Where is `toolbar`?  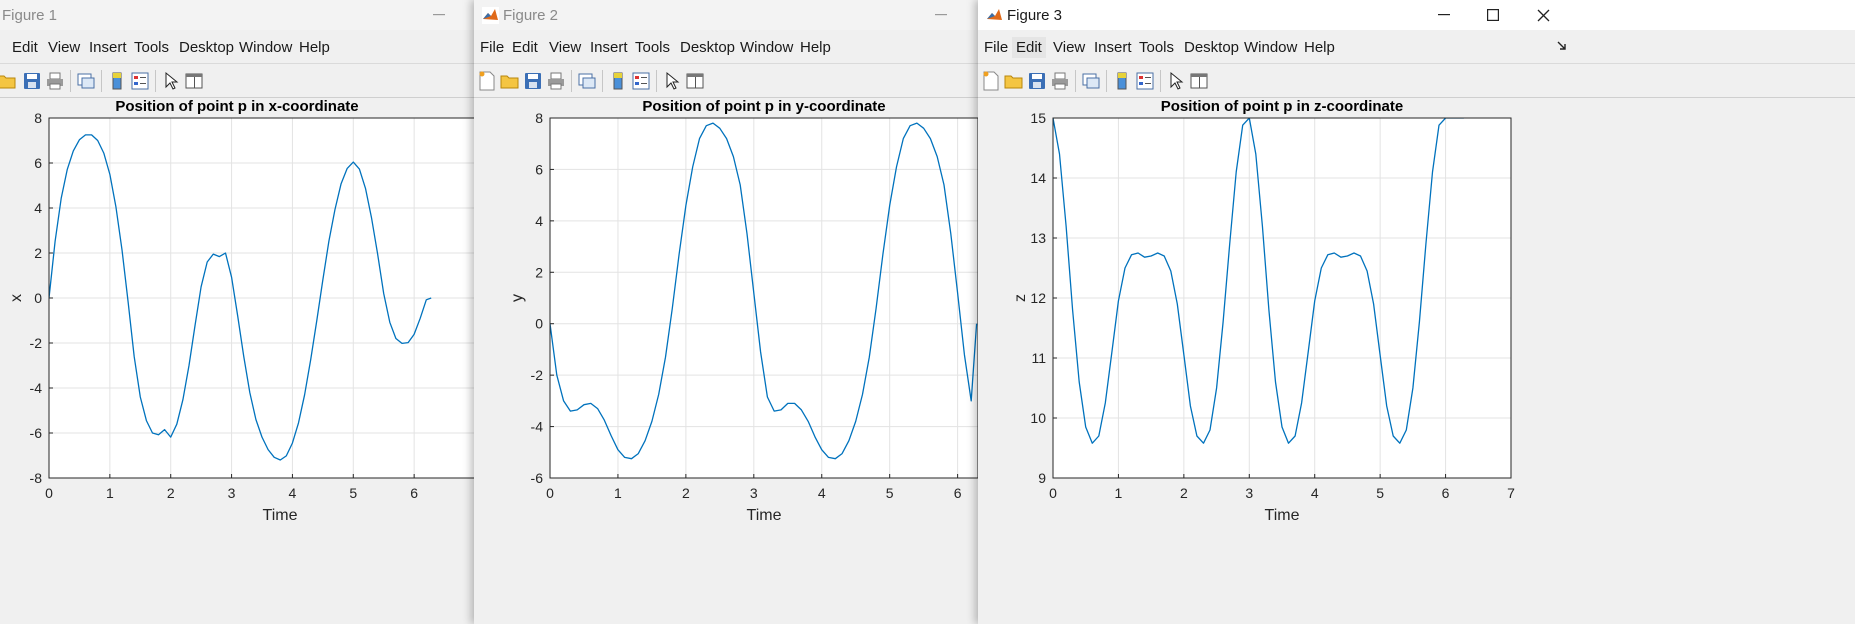
toolbar is located at coordinates (237, 81).